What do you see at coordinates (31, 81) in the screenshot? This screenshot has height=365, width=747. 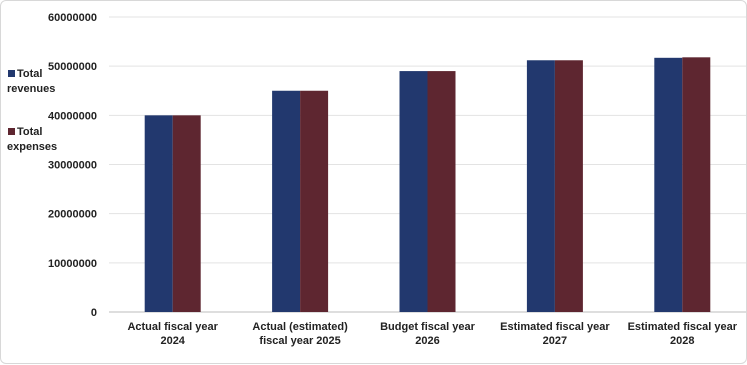 I see `legend-label: Total revenues` at bounding box center [31, 81].